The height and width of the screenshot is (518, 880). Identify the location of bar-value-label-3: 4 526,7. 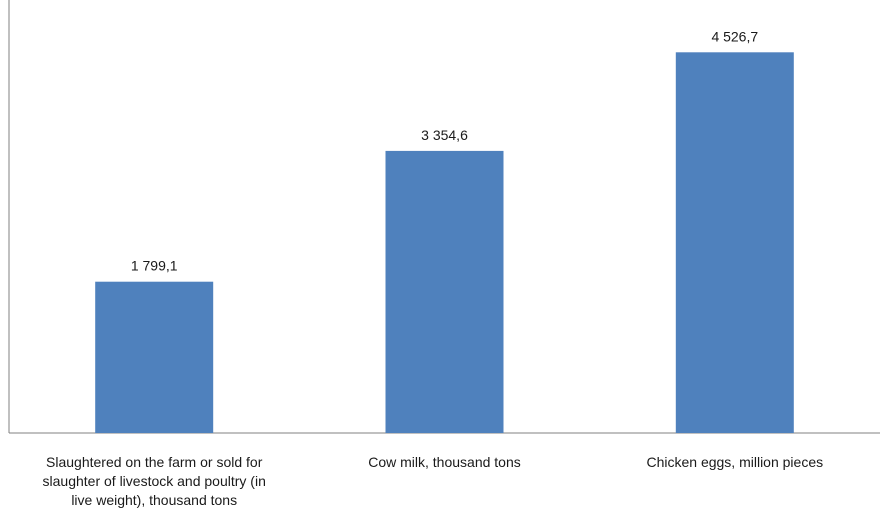
(734, 36).